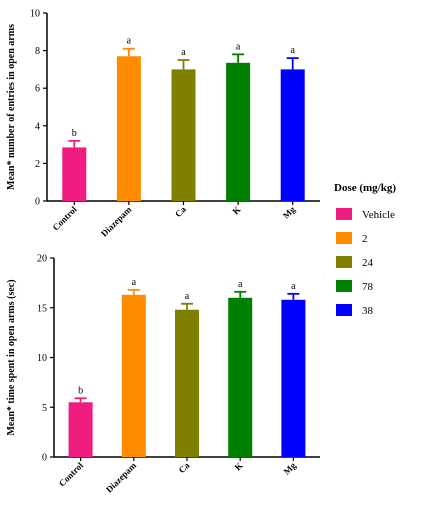 The image size is (443, 506). What do you see at coordinates (365, 188) in the screenshot?
I see `legend-title: Dose (mg/kg)` at bounding box center [365, 188].